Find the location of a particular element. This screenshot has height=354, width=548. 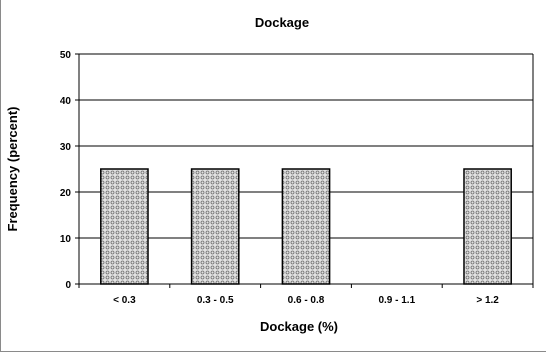

y-tick-label-2: 20 is located at coordinates (66, 193).